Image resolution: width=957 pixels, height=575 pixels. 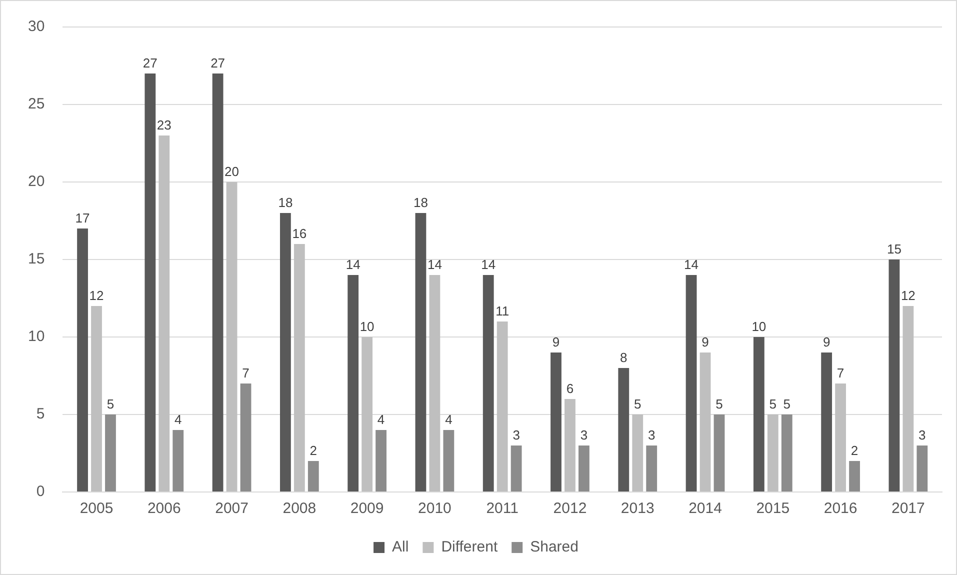 What do you see at coordinates (232, 172) in the screenshot?
I see `data-label: 20` at bounding box center [232, 172].